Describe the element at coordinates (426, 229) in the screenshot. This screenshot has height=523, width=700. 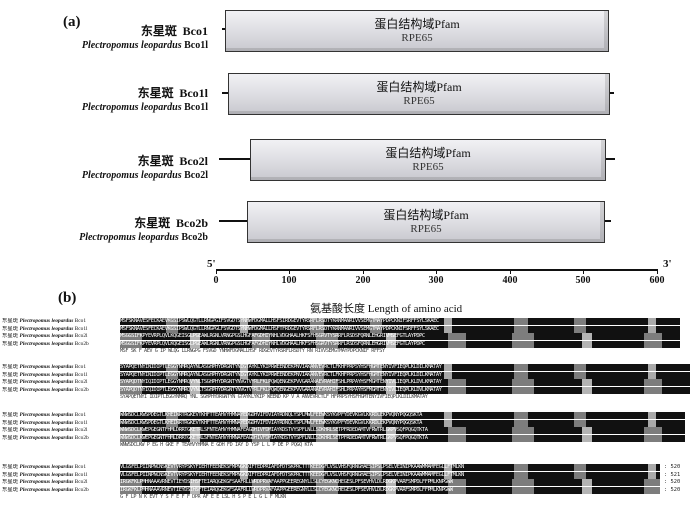
I see `row-4-domain-sub: RPE65` at that location.